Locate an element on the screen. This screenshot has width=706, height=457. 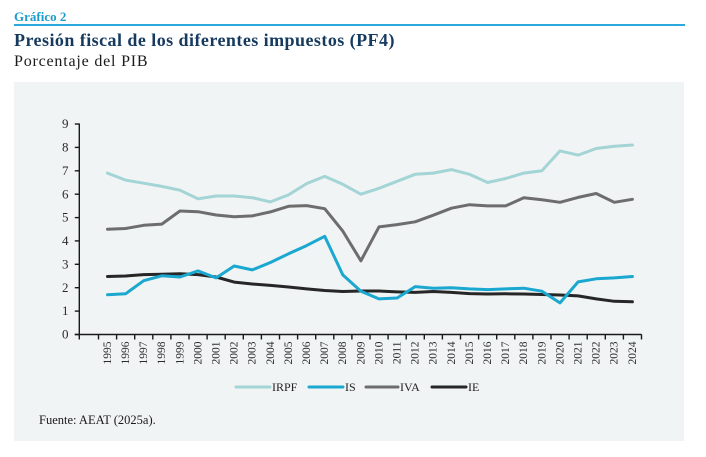
svg-text: 2017 is located at coordinates (506, 352).